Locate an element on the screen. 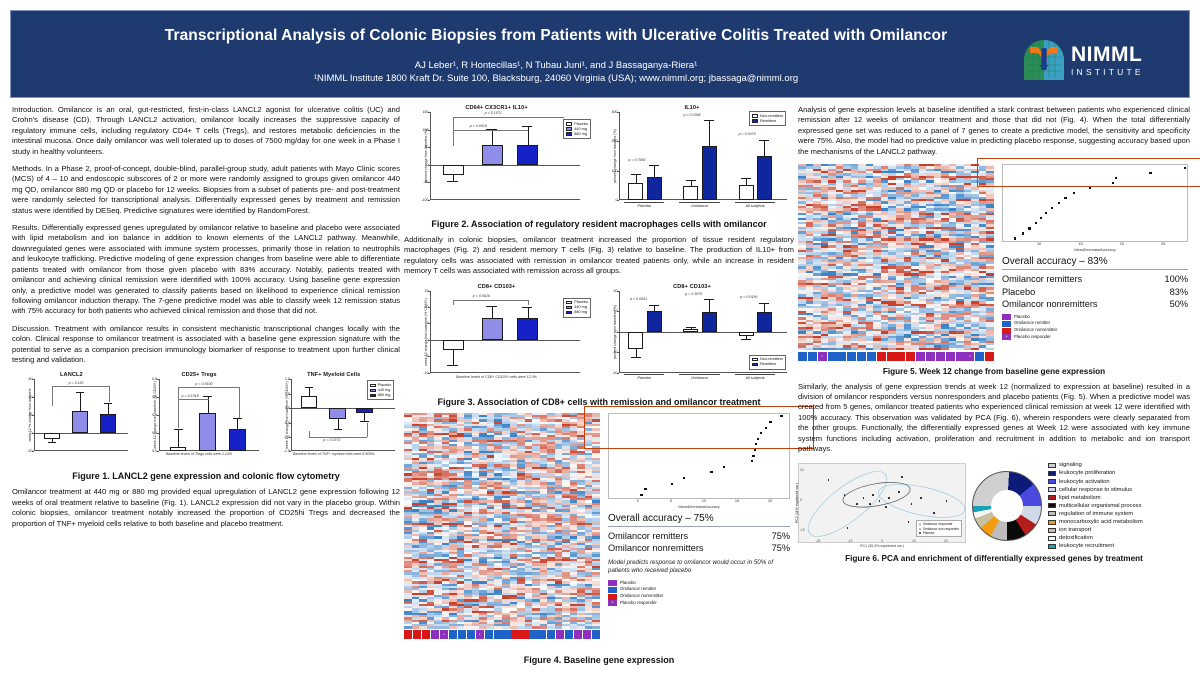  pca-point is located at coordinates (911, 504).